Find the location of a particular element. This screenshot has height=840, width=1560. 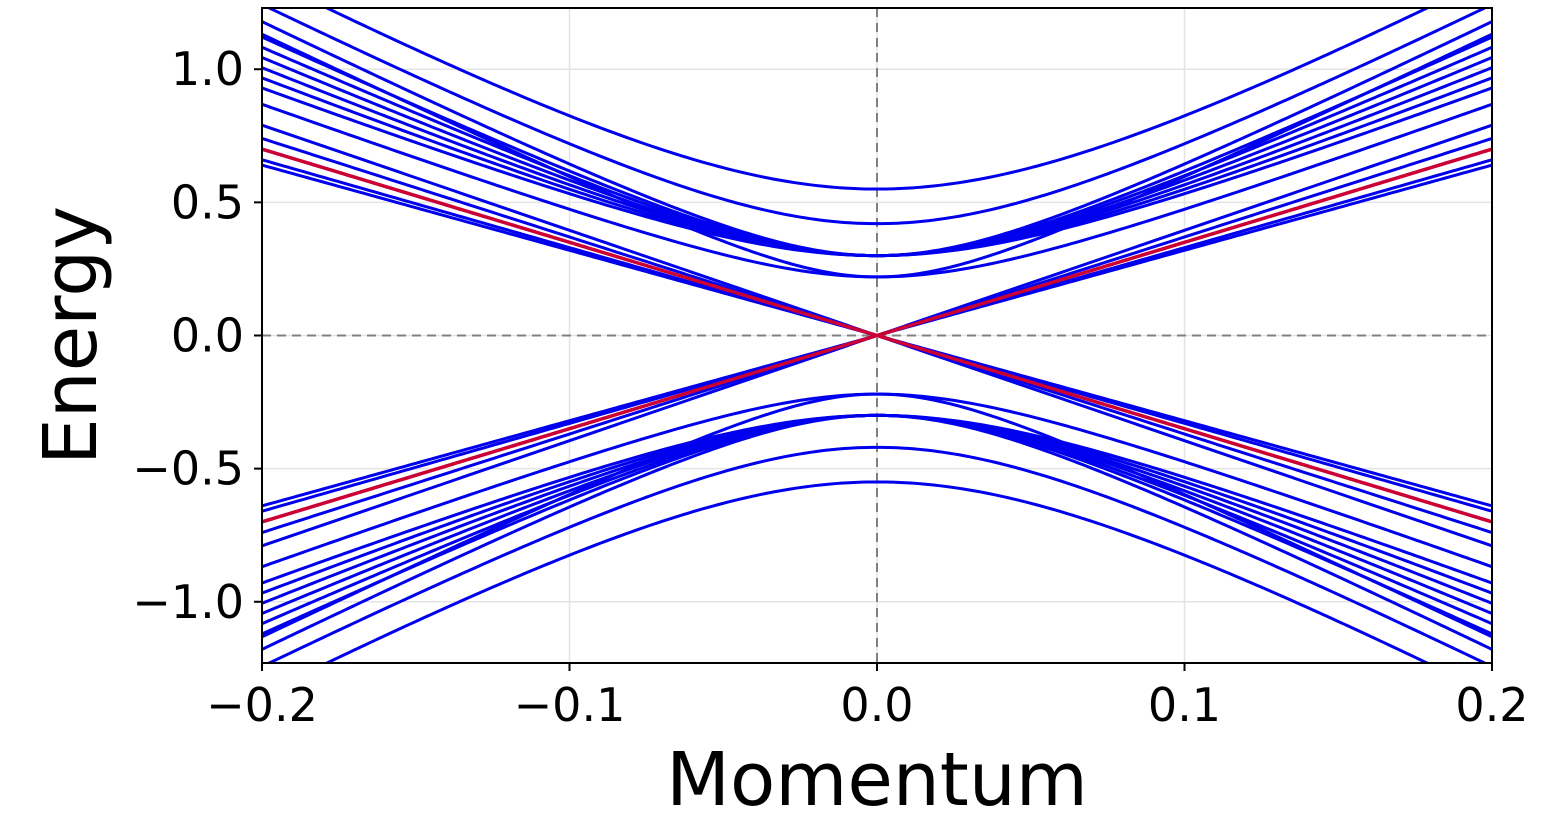

x-tick-label: −0.1 is located at coordinates (570, 705).